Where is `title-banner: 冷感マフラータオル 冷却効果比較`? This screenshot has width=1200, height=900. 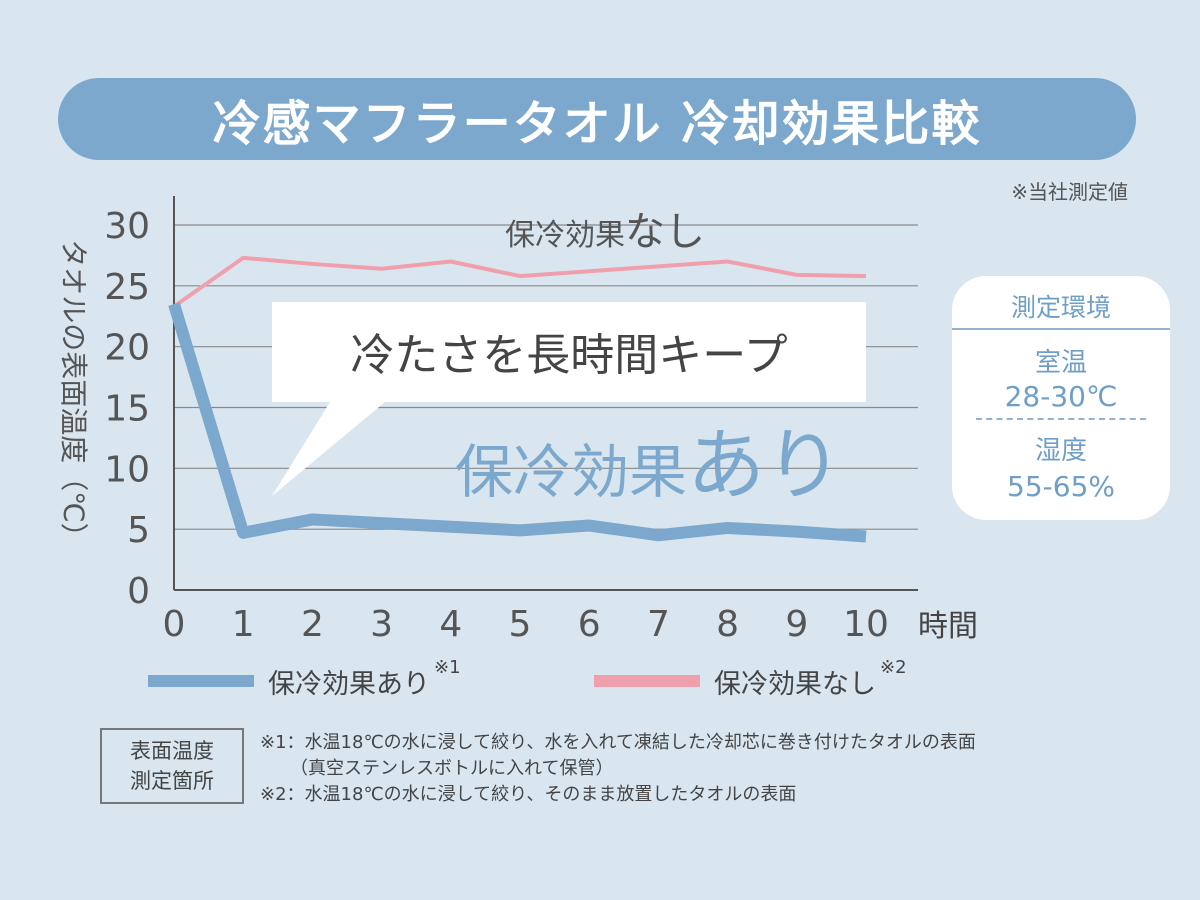 title-banner: 冷感マフラータオル 冷却効果比較 is located at coordinates (597, 119).